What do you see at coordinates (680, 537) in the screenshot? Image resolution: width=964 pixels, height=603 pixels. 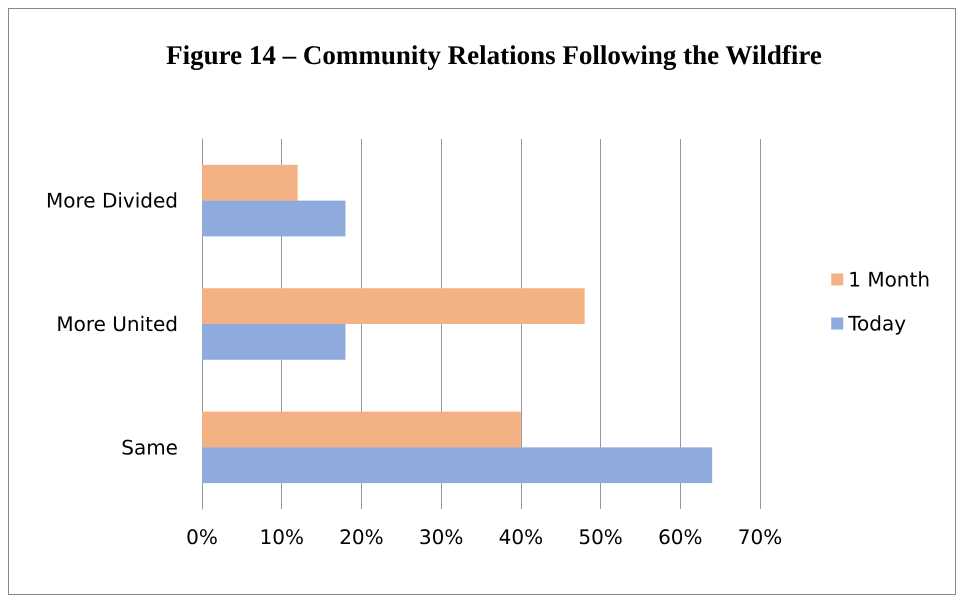 I see `x-tick-label: 60%` at bounding box center [680, 537].